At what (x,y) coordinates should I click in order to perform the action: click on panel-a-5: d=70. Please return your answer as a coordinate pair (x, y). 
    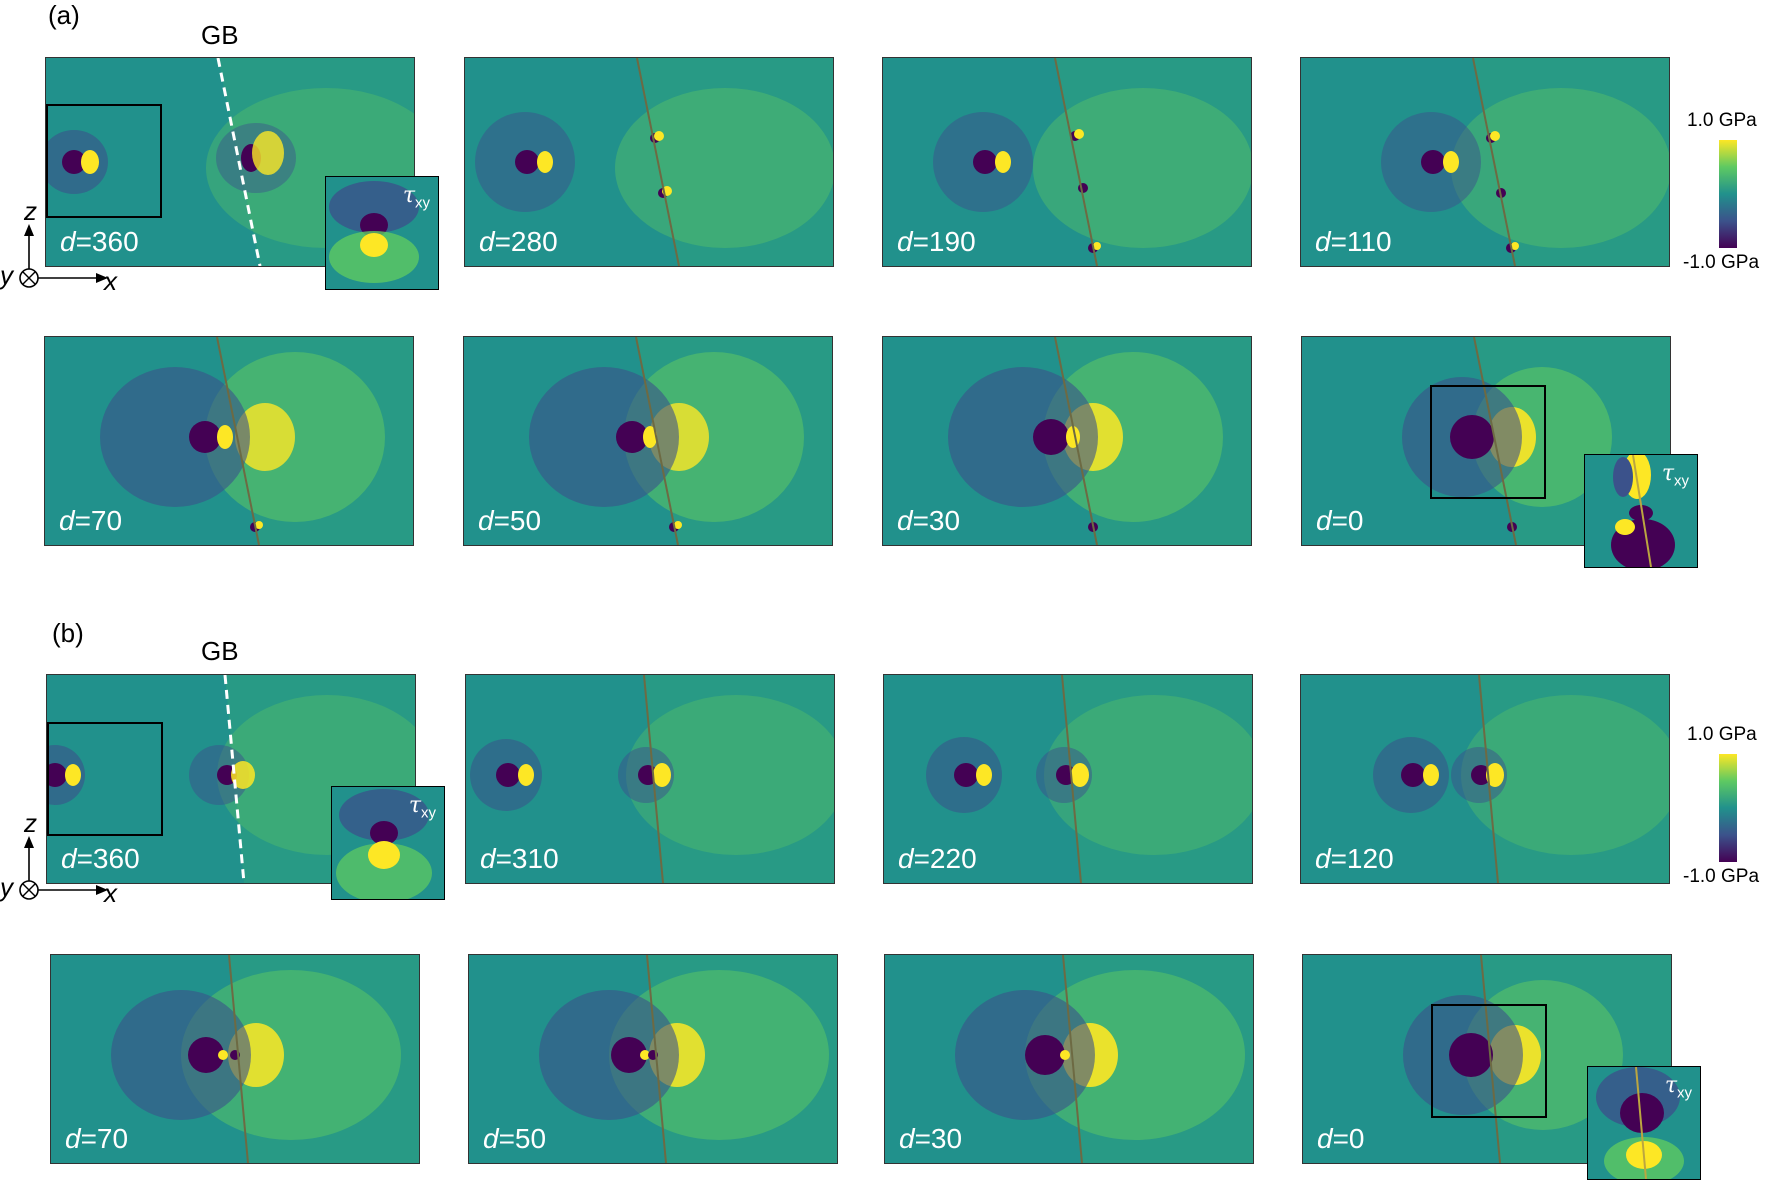
    Looking at the image, I should click on (229, 441).